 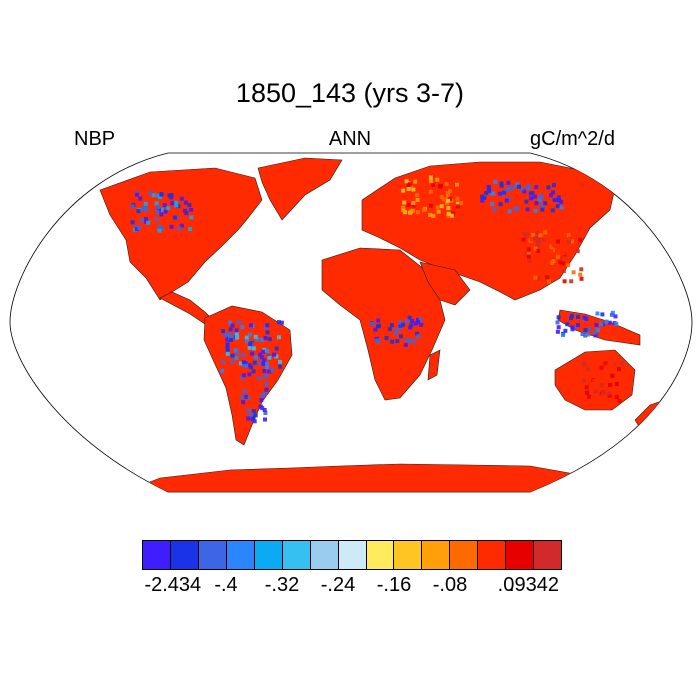 What do you see at coordinates (338, 585) in the screenshot?
I see `colorbar-tick-3: -.24` at bounding box center [338, 585].